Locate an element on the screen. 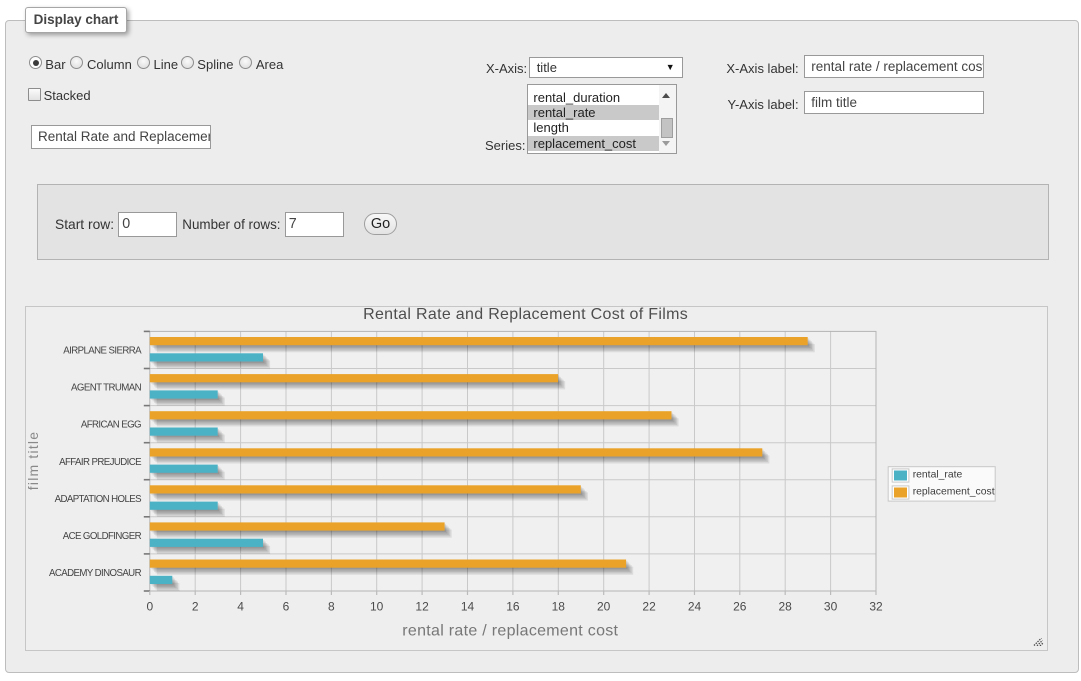 The width and height of the screenshot is (1081, 681). svg-text: 2 is located at coordinates (195, 607).